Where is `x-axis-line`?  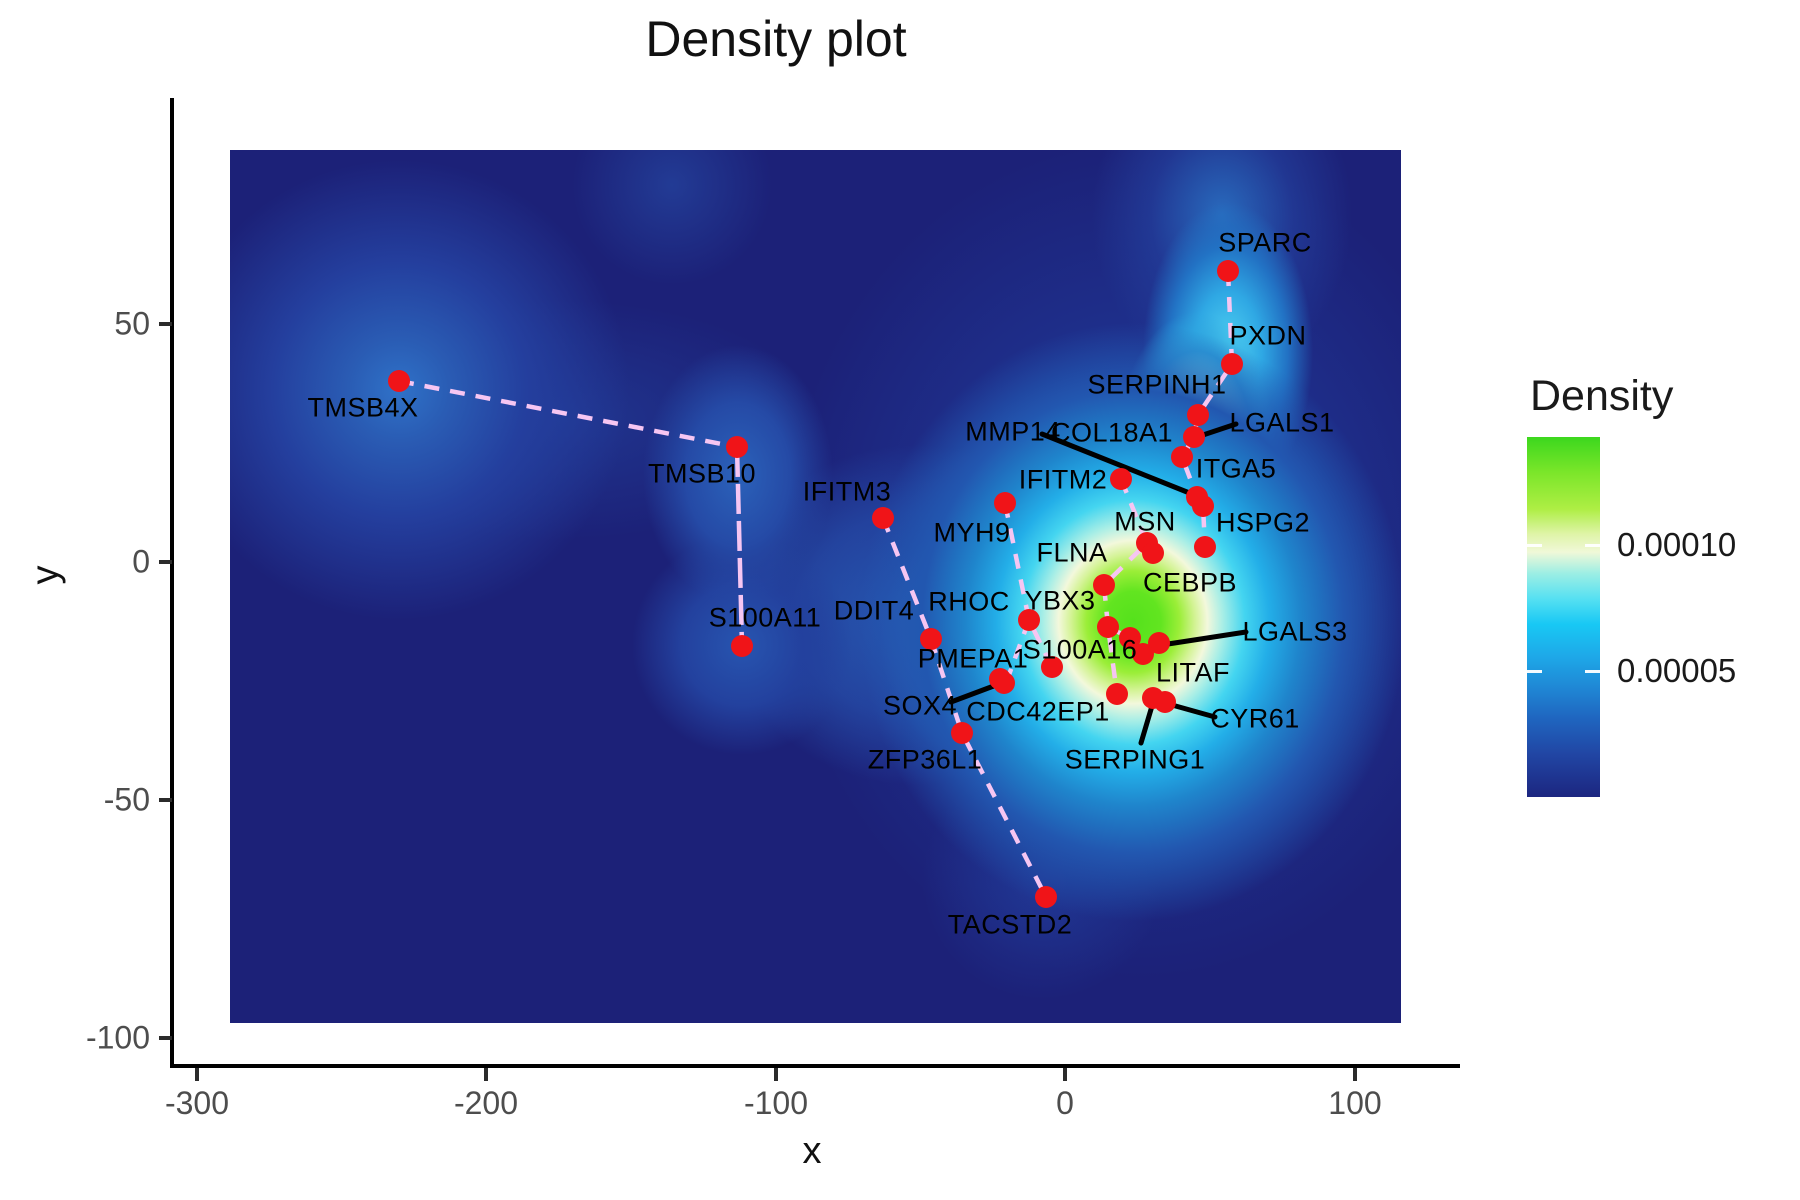 x-axis-line is located at coordinates (815, 1066).